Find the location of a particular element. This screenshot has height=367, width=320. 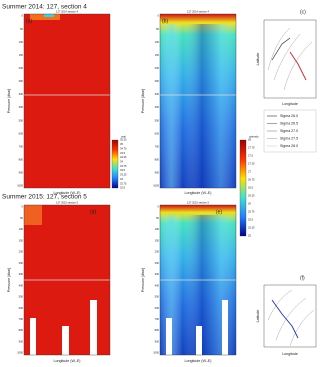

legend-entry: Sigma 27.0 is located at coordinates (289, 131).